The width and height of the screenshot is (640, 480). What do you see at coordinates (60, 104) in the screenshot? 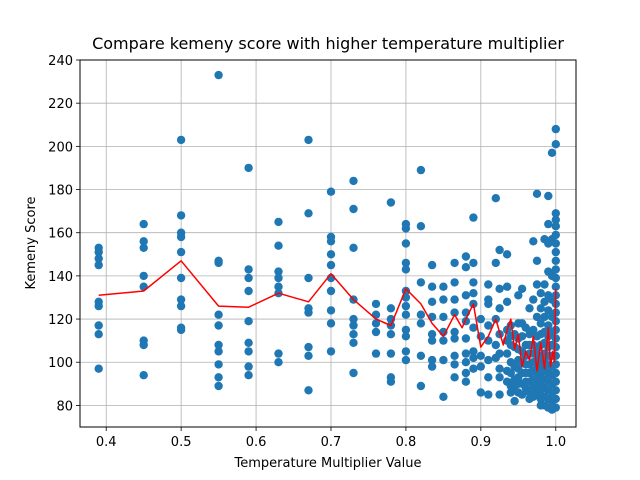
I see `y-tick-label: 220` at bounding box center [60, 104].